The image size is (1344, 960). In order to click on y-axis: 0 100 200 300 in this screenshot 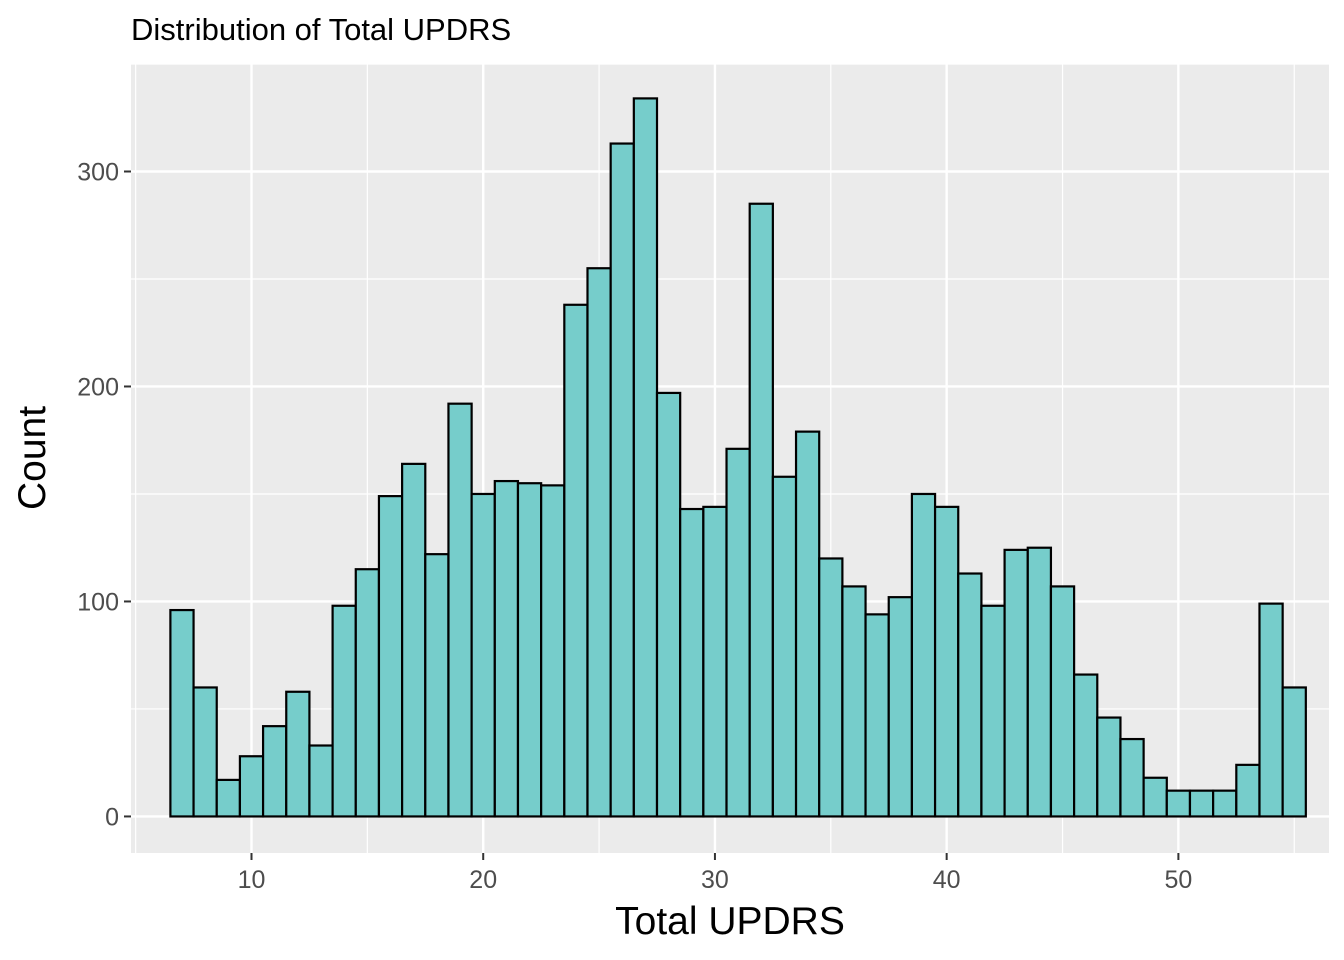, I will do `click(104, 494)`.